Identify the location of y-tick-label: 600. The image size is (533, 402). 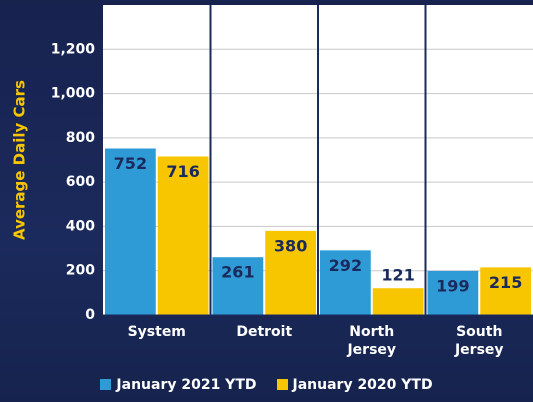
(80, 182).